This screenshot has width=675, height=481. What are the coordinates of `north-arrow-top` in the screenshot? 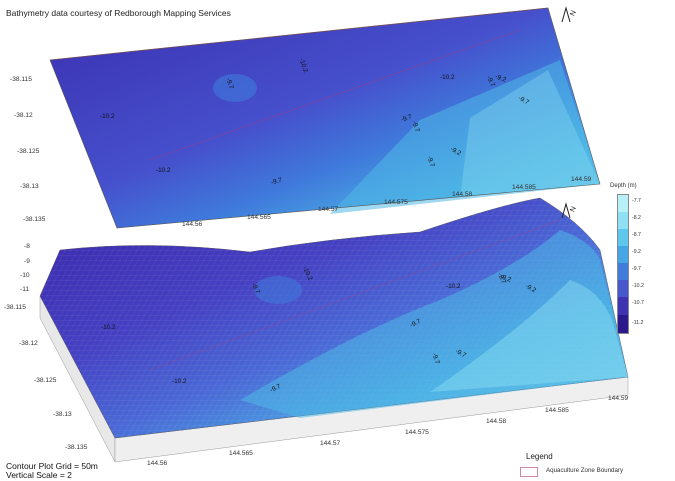 It's located at (566, 14).